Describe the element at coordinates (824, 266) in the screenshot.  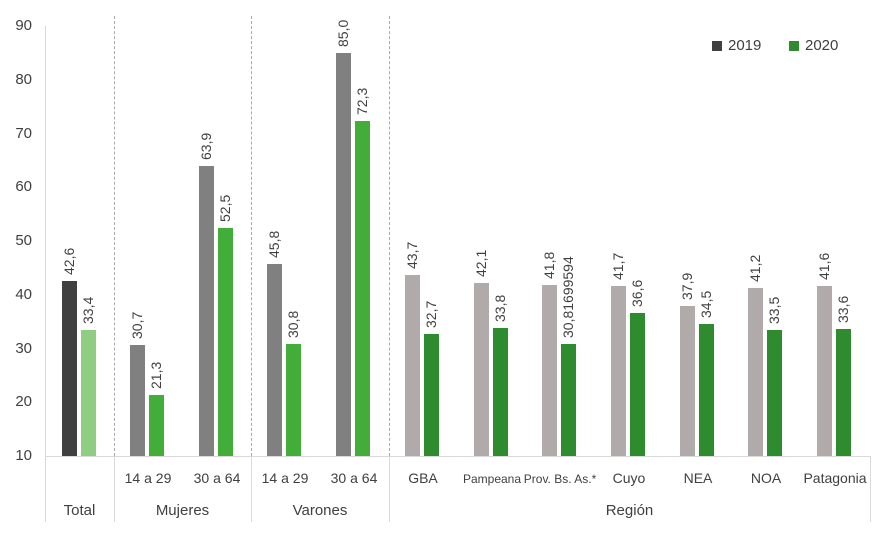
I see `data-label: 41,6` at that location.